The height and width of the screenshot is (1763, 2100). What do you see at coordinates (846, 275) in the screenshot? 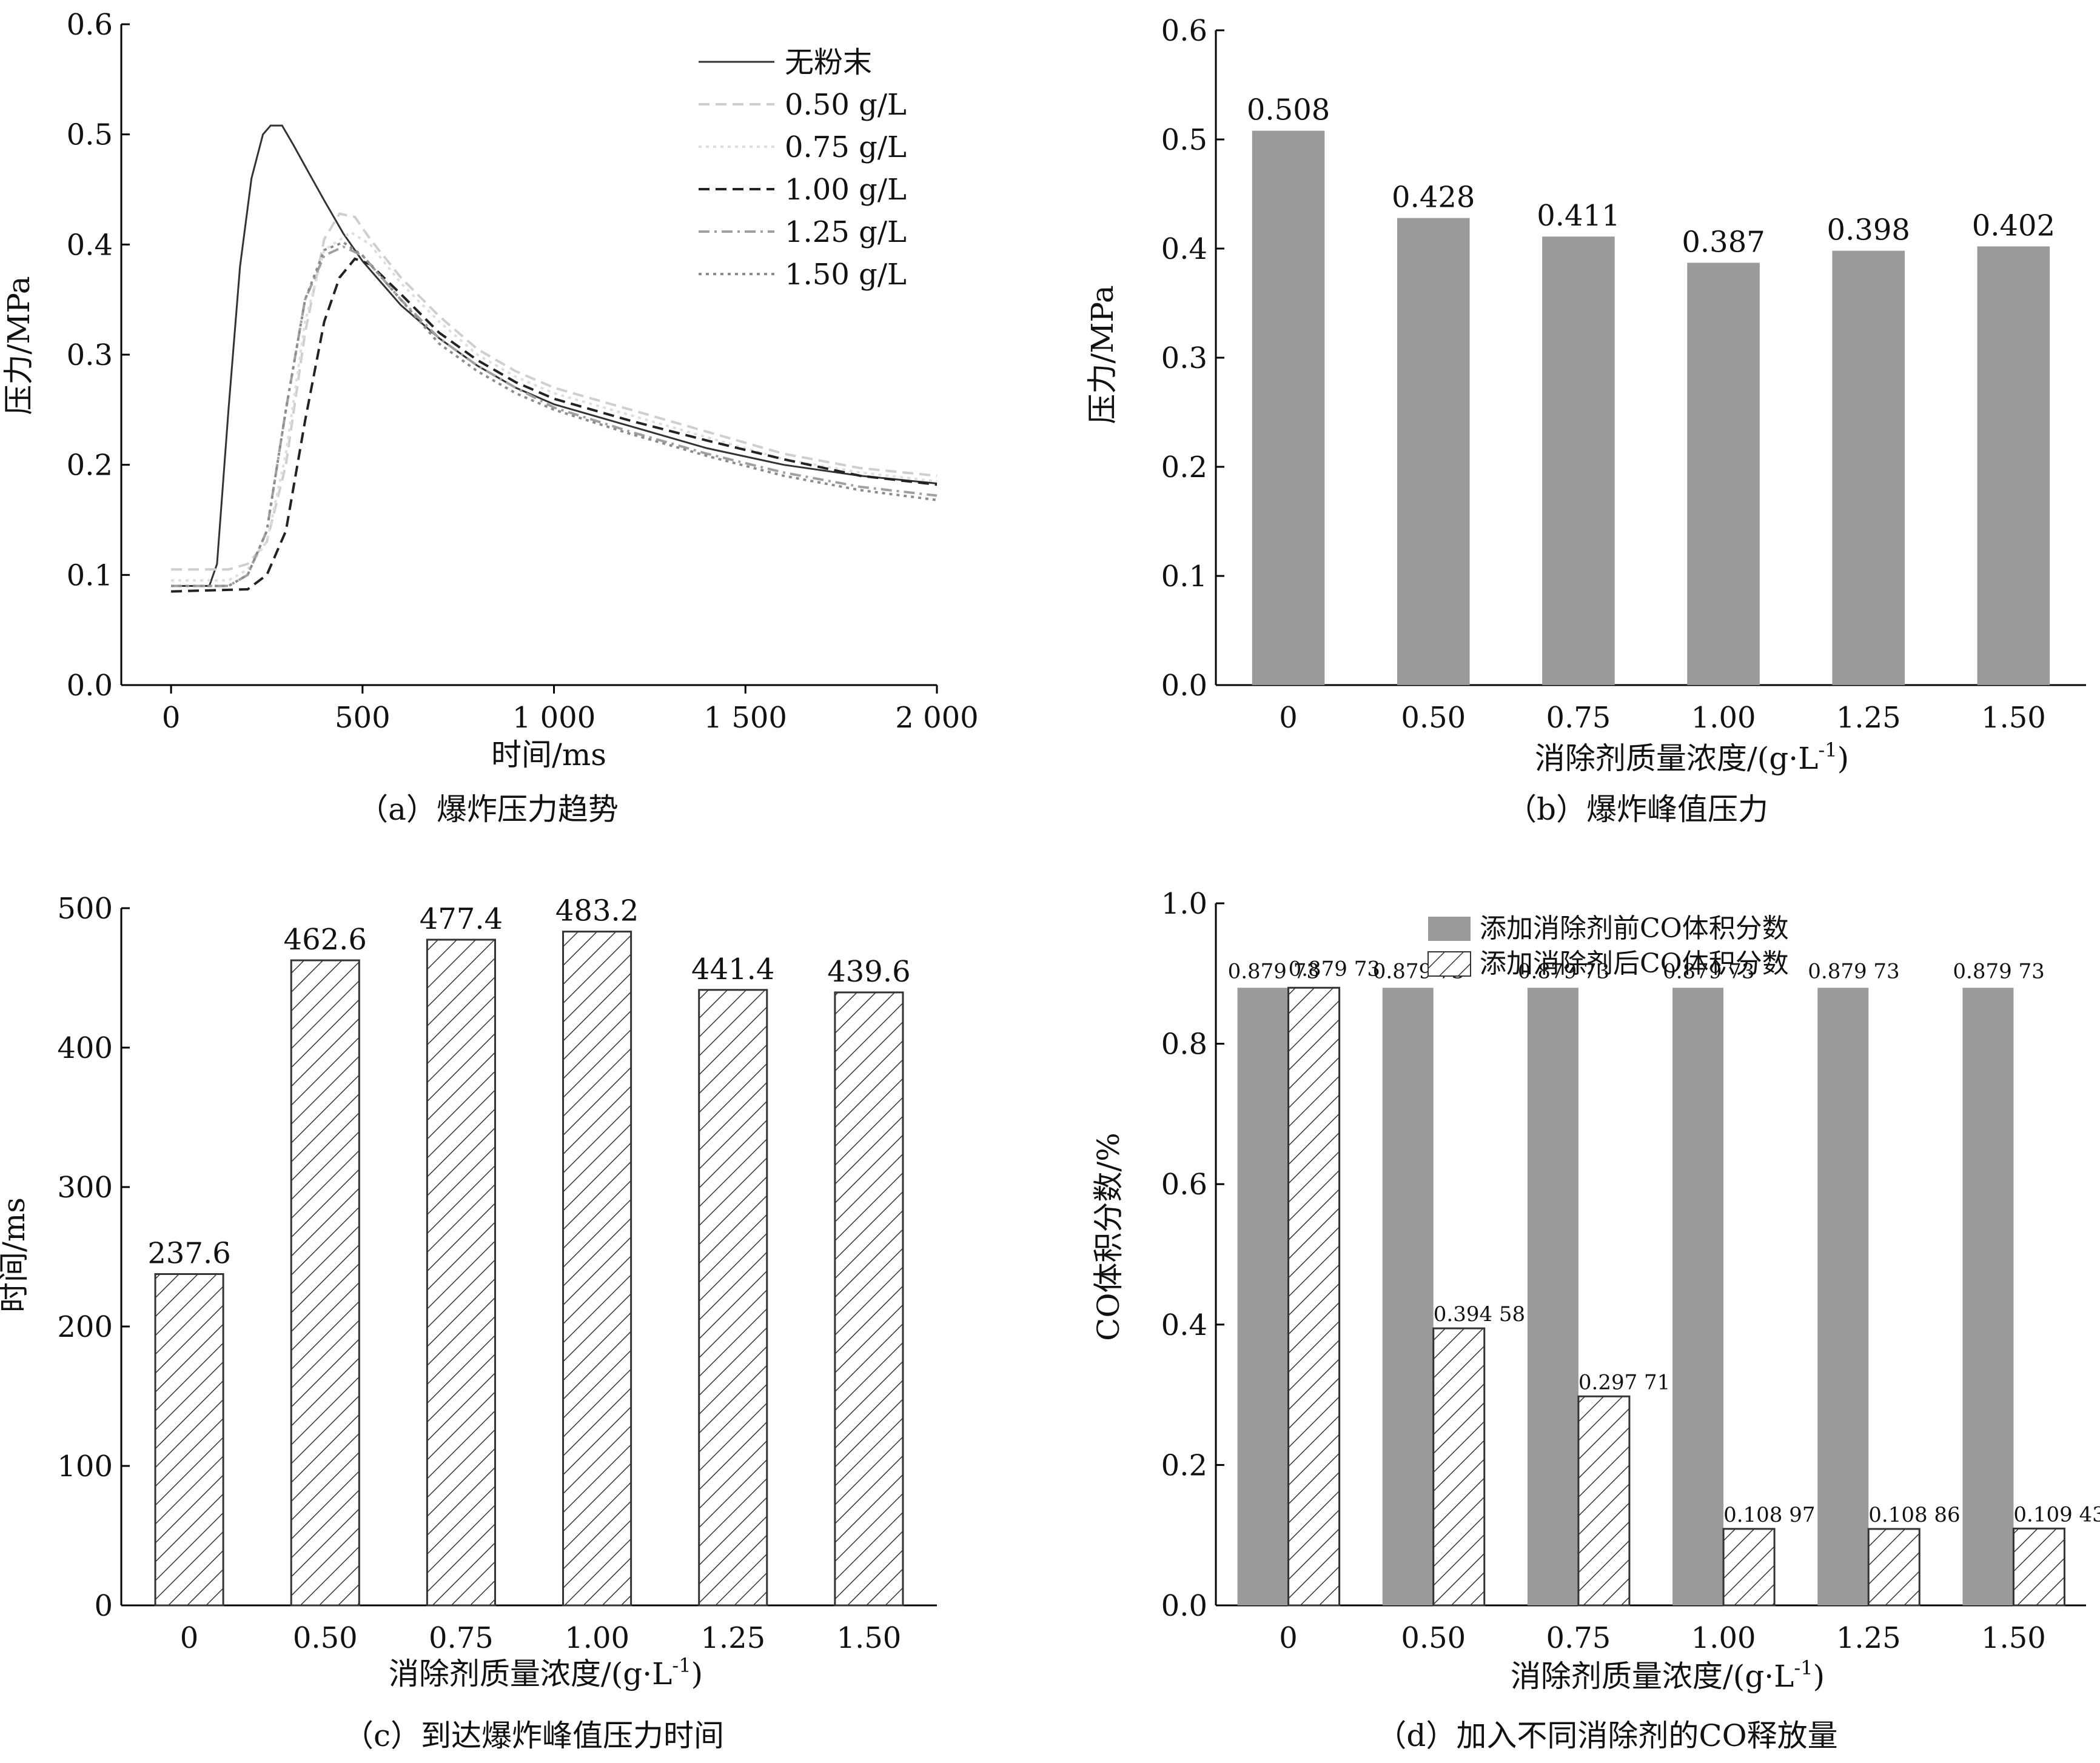
I see `chart-a-legend-label: 1.50 g/L` at bounding box center [846, 275].